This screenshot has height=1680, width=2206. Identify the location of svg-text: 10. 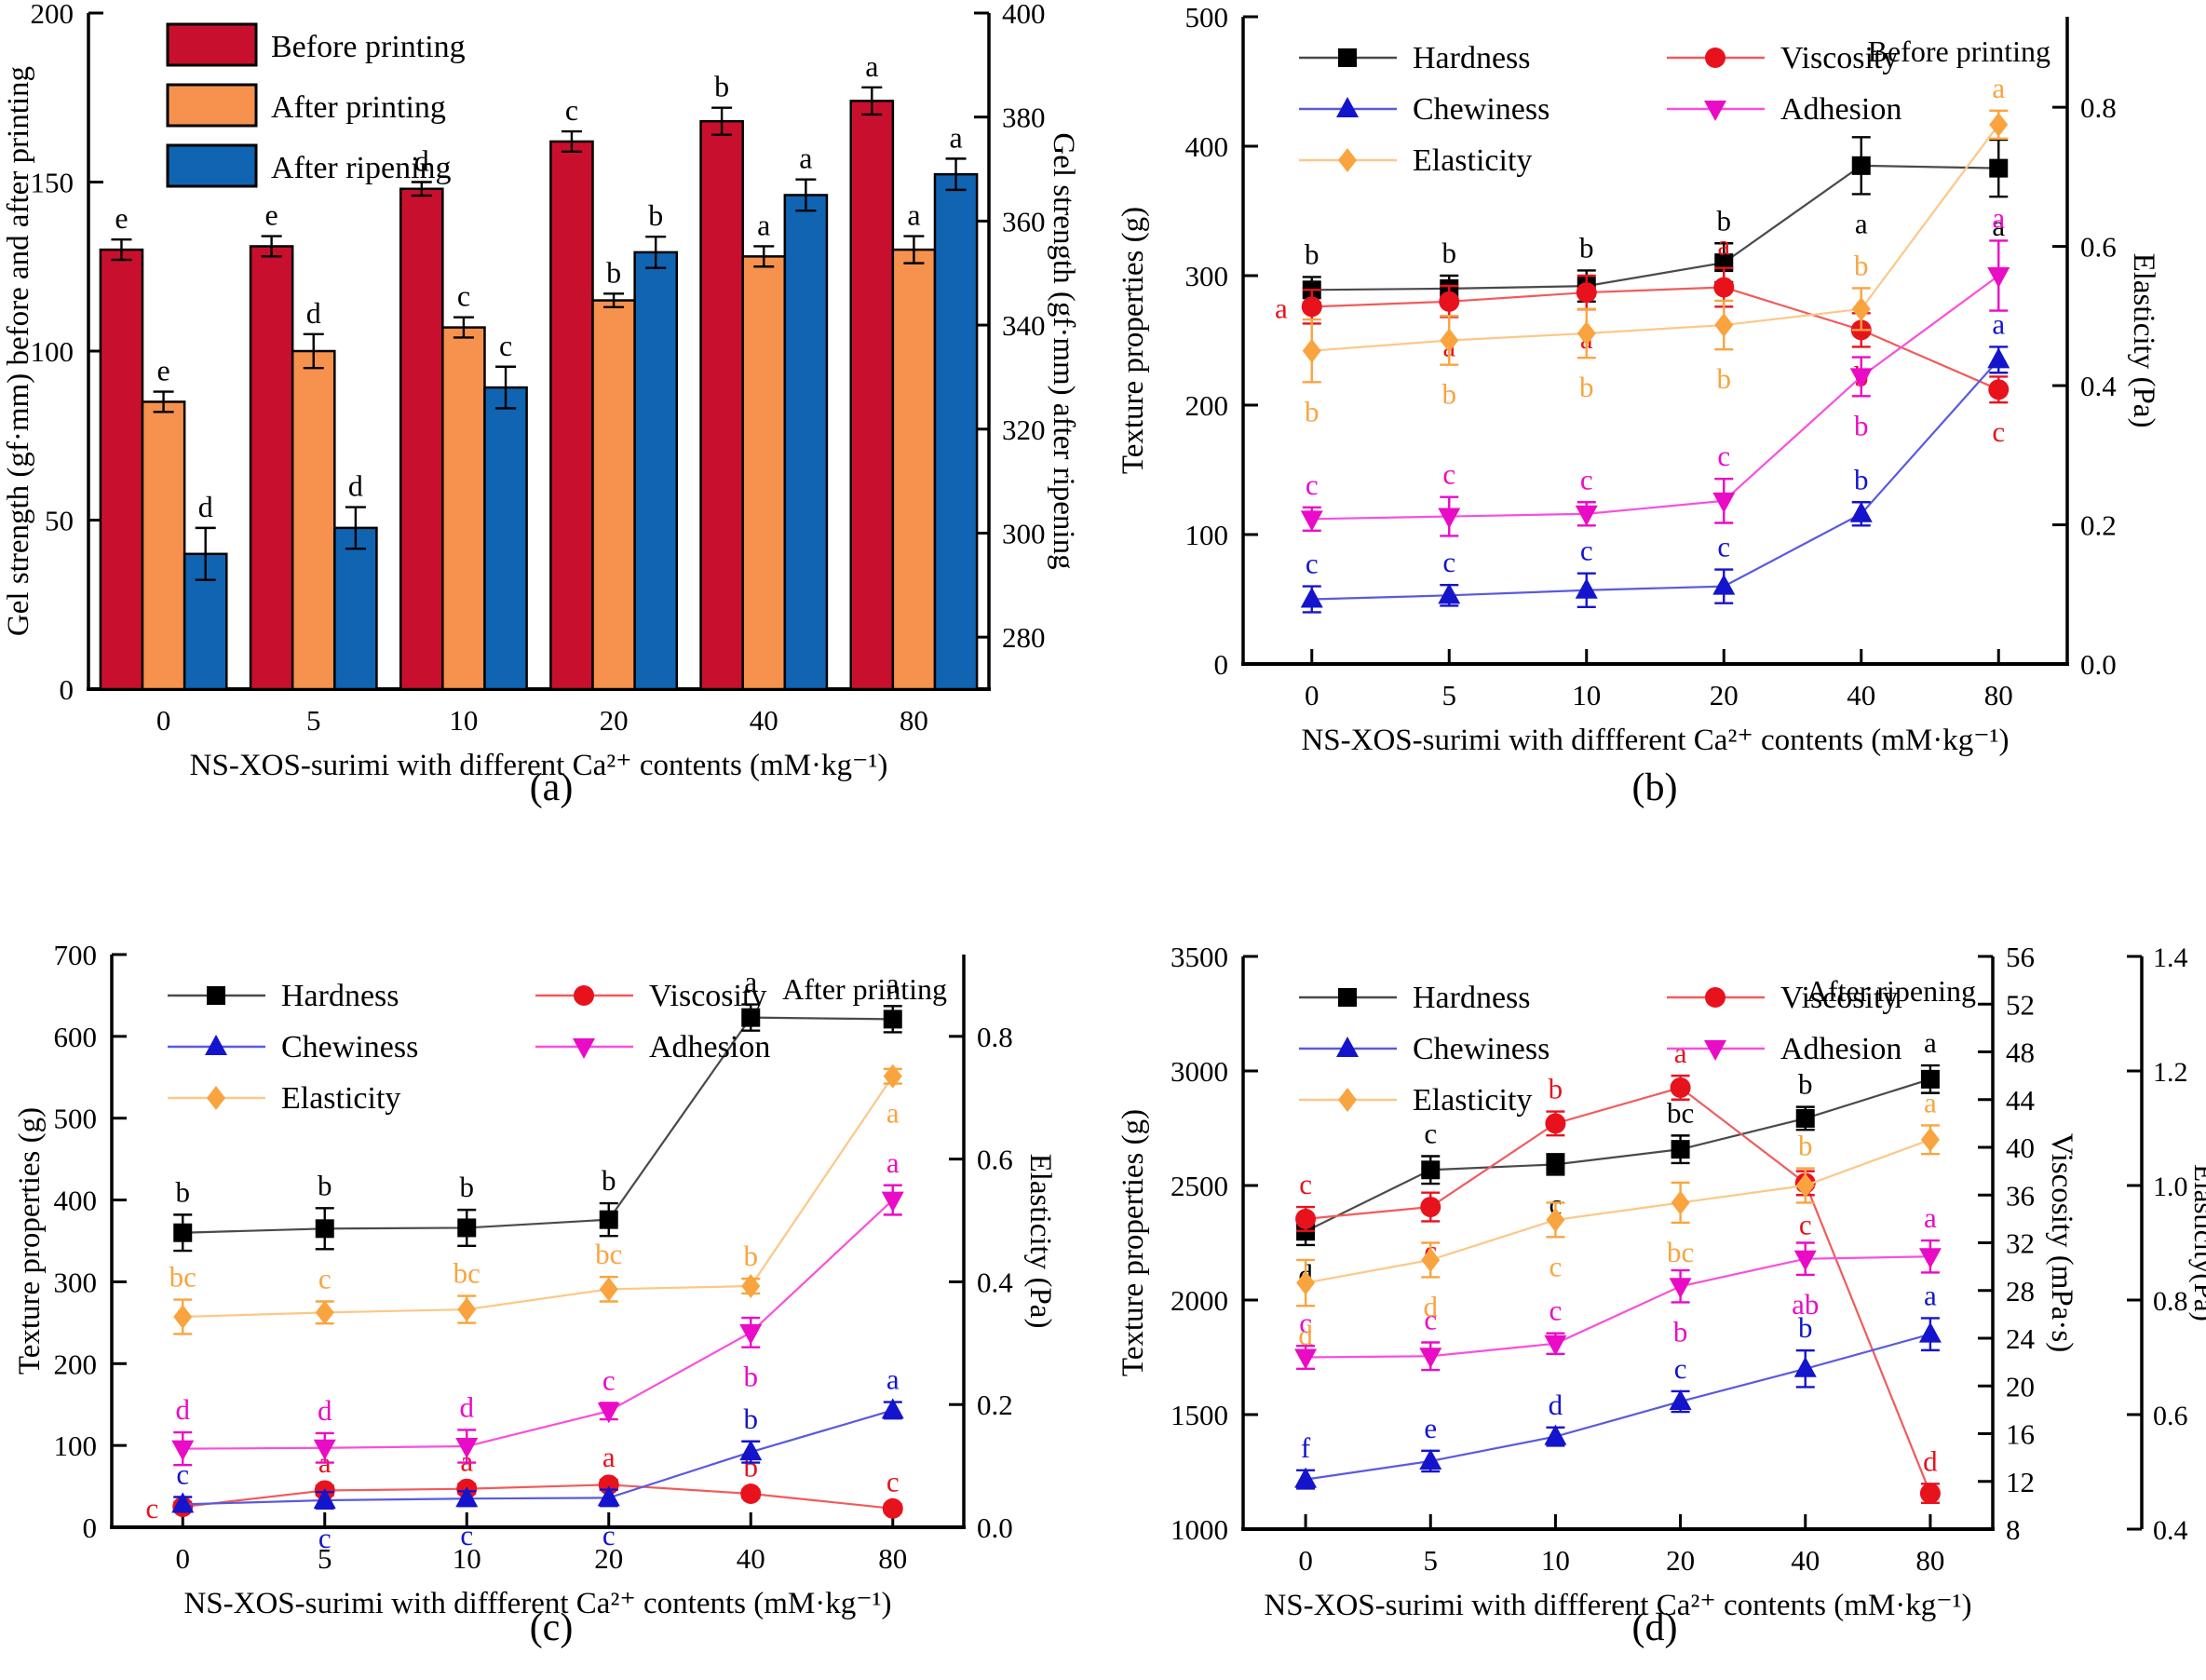
(467, 1558).